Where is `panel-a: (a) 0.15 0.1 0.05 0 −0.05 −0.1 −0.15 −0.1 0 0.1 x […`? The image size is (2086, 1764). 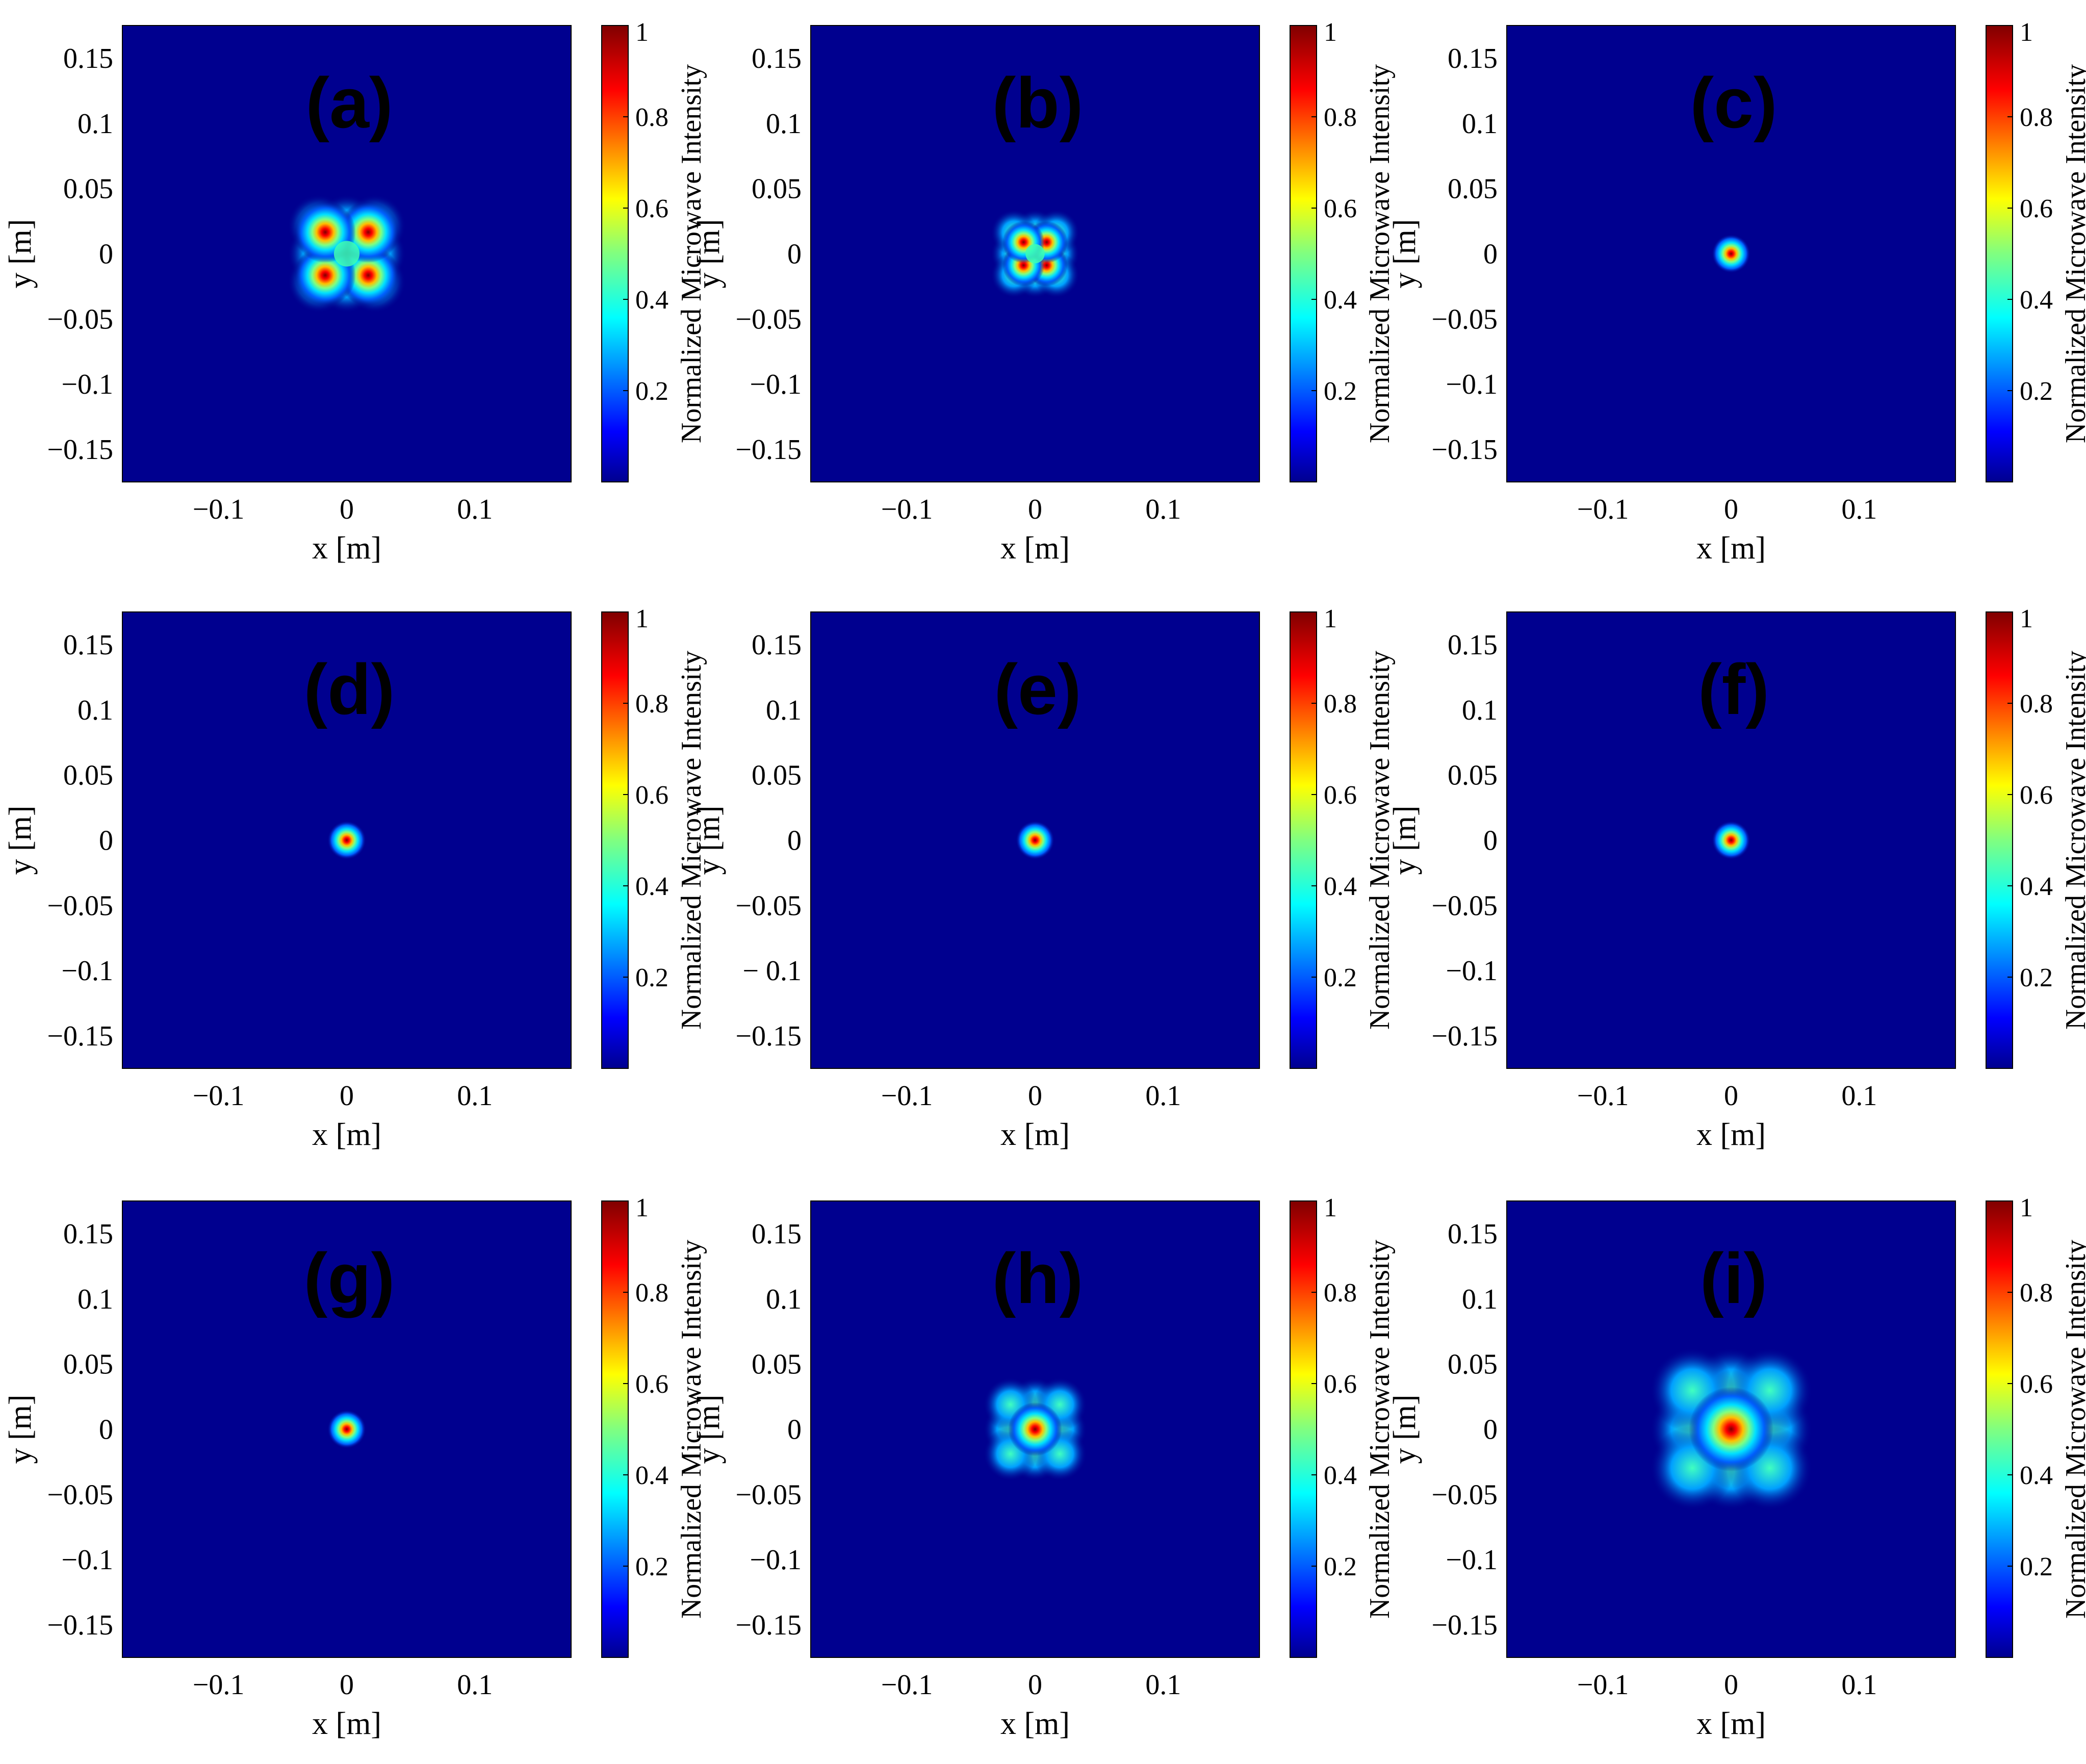 panel-a: (a) 0.15 0.1 0.05 0 −0.05 −0.1 −0.15 −0.1 0 0.1 x [… is located at coordinates (355, 292).